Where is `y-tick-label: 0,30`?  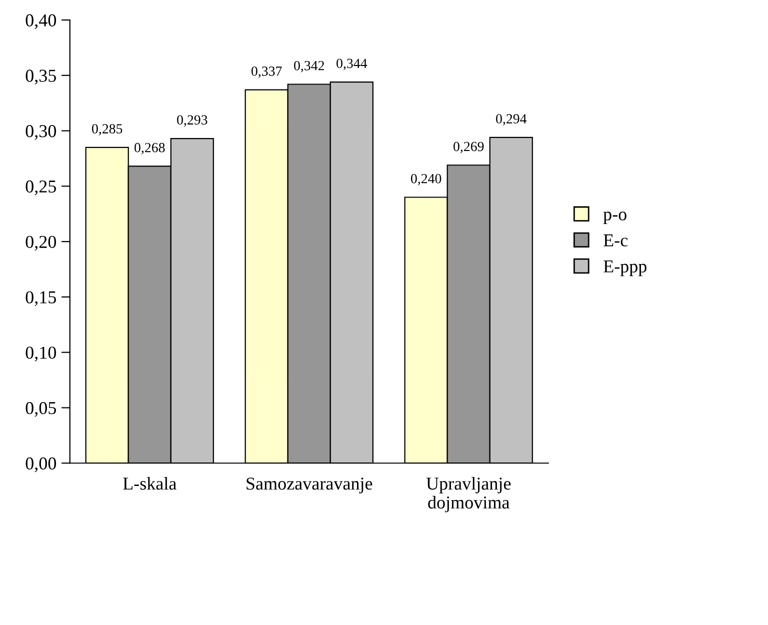 y-tick-label: 0,30 is located at coordinates (41, 132).